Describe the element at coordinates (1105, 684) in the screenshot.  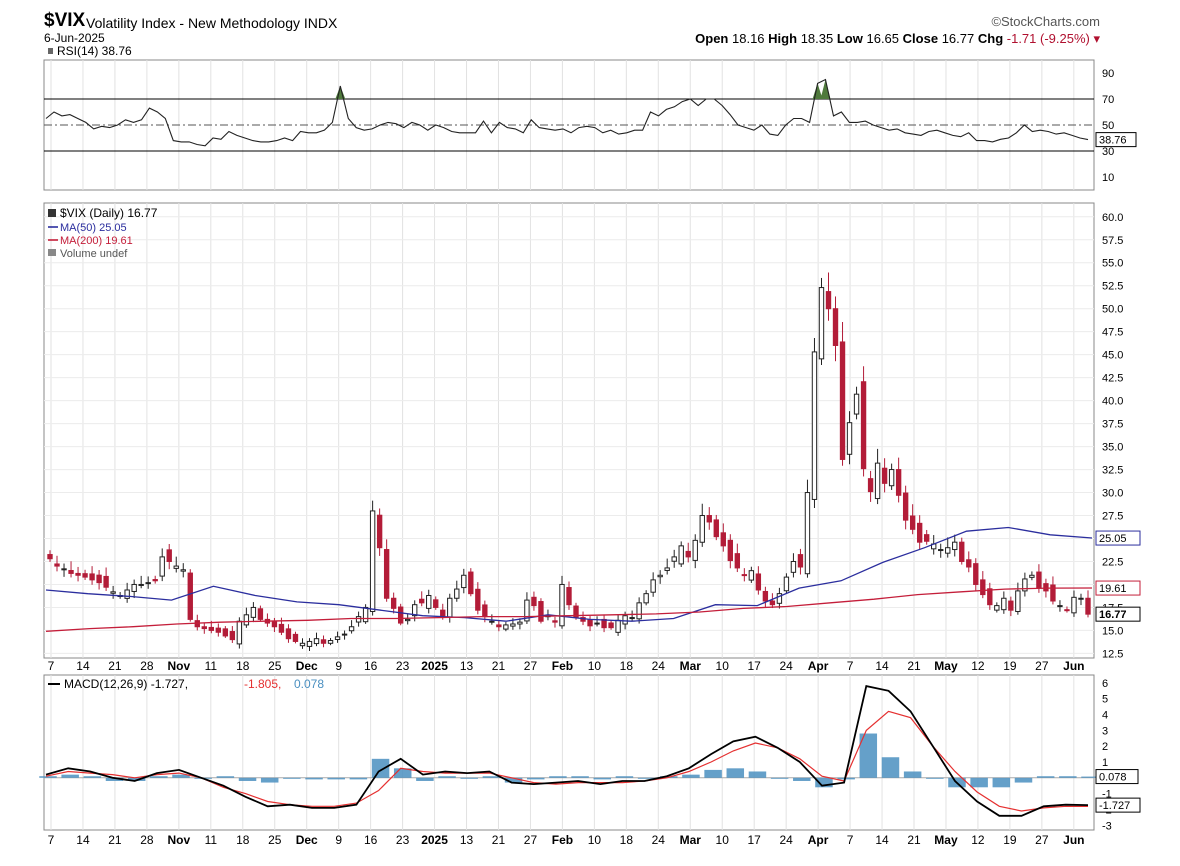
I see `macd-y-tick: 6` at that location.